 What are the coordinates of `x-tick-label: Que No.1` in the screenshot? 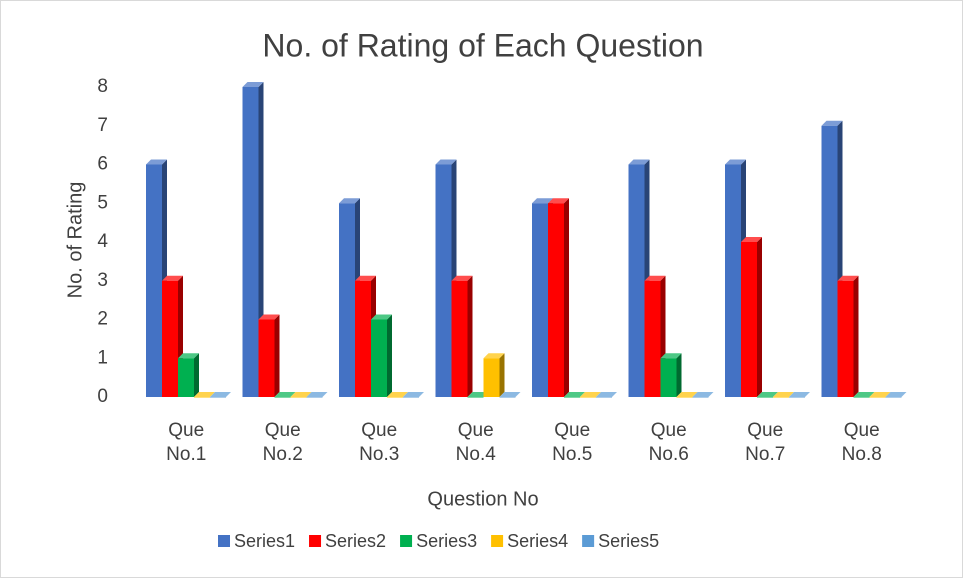 It's located at (186, 442).